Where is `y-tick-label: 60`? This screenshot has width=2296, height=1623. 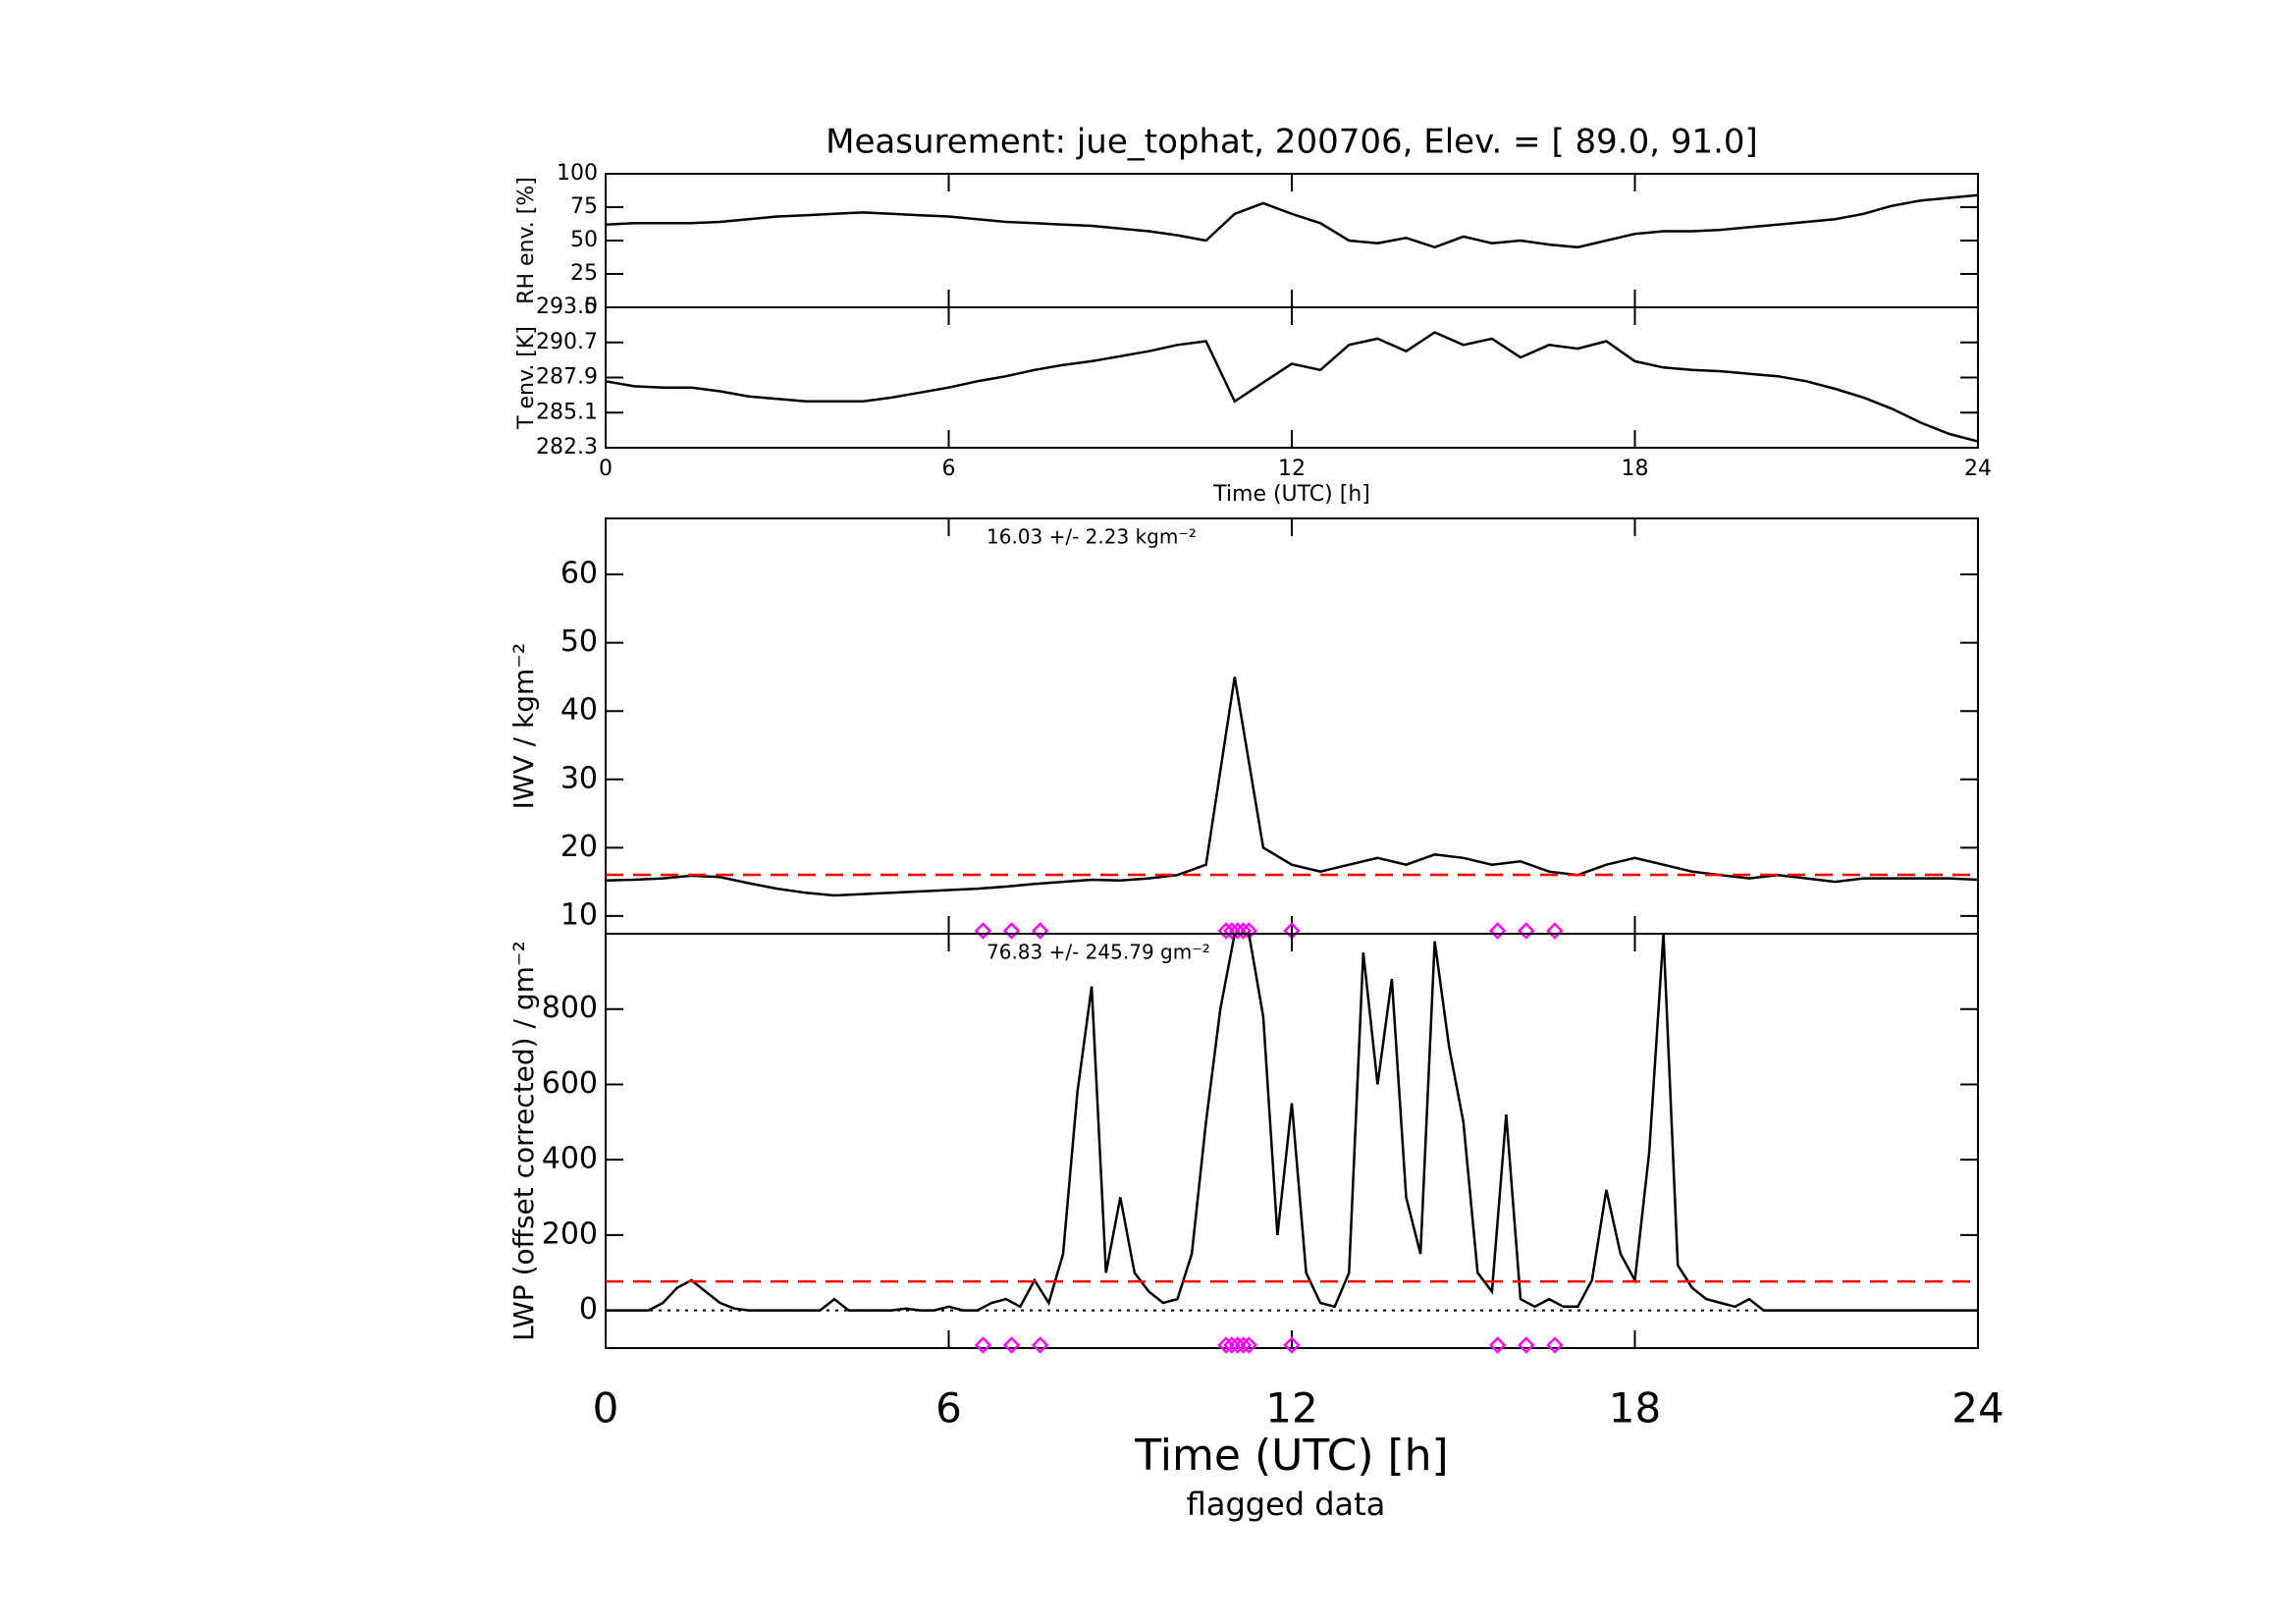
y-tick-label: 60 is located at coordinates (580, 574).